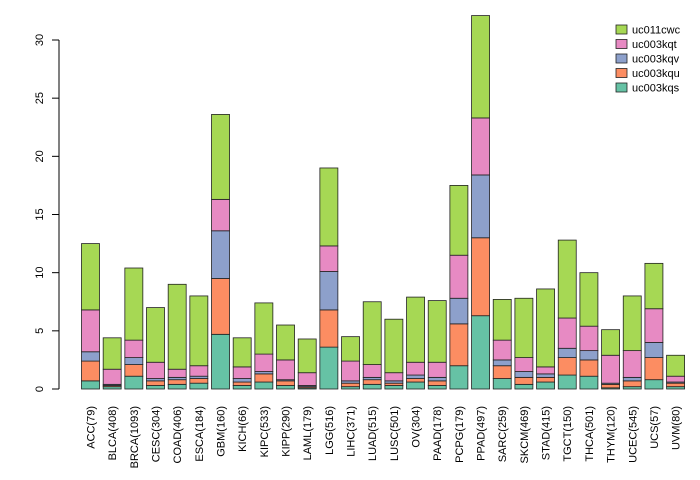  Describe the element at coordinates (352, 431) in the screenshot. I see `x-tick-label: LIHC(371)` at that location.